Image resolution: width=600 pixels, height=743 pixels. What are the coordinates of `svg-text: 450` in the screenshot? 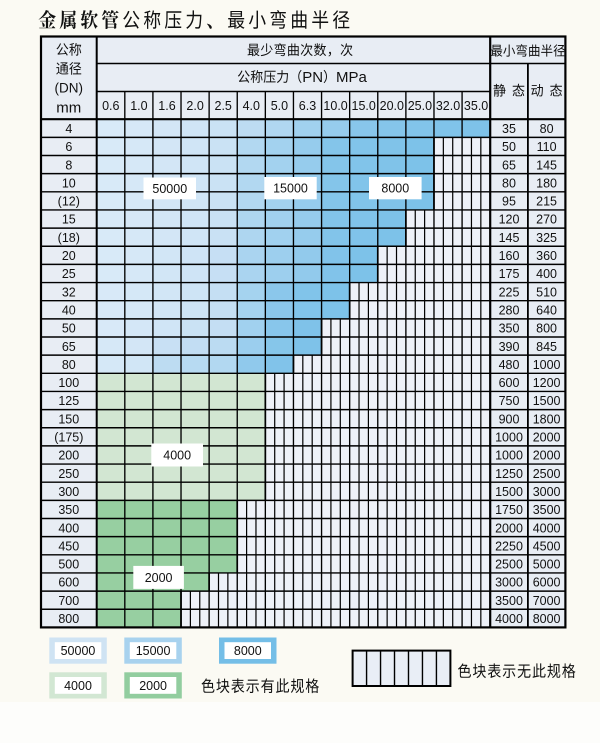 It's located at (68, 546).